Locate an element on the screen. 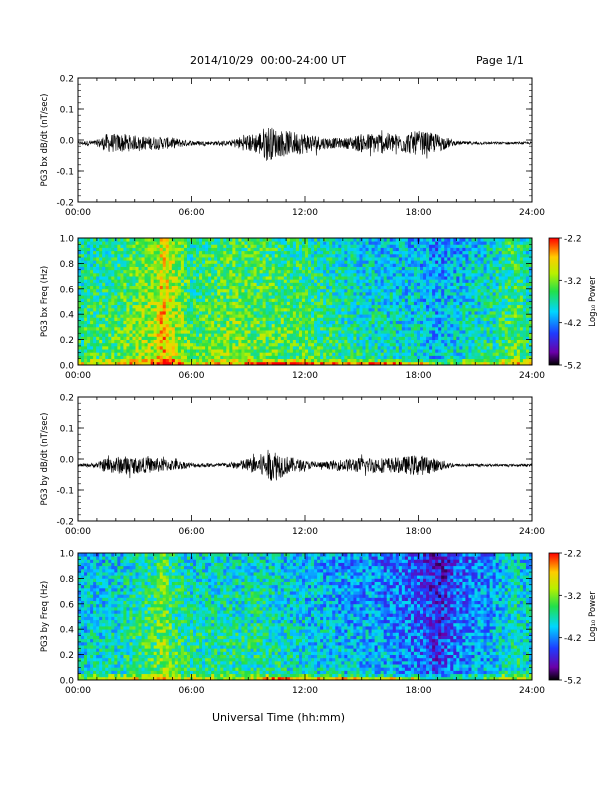 Image resolution: width=612 pixels, height=792 pixels. y-axis-title: PG3 by Freq (Hz) is located at coordinates (45, 616).